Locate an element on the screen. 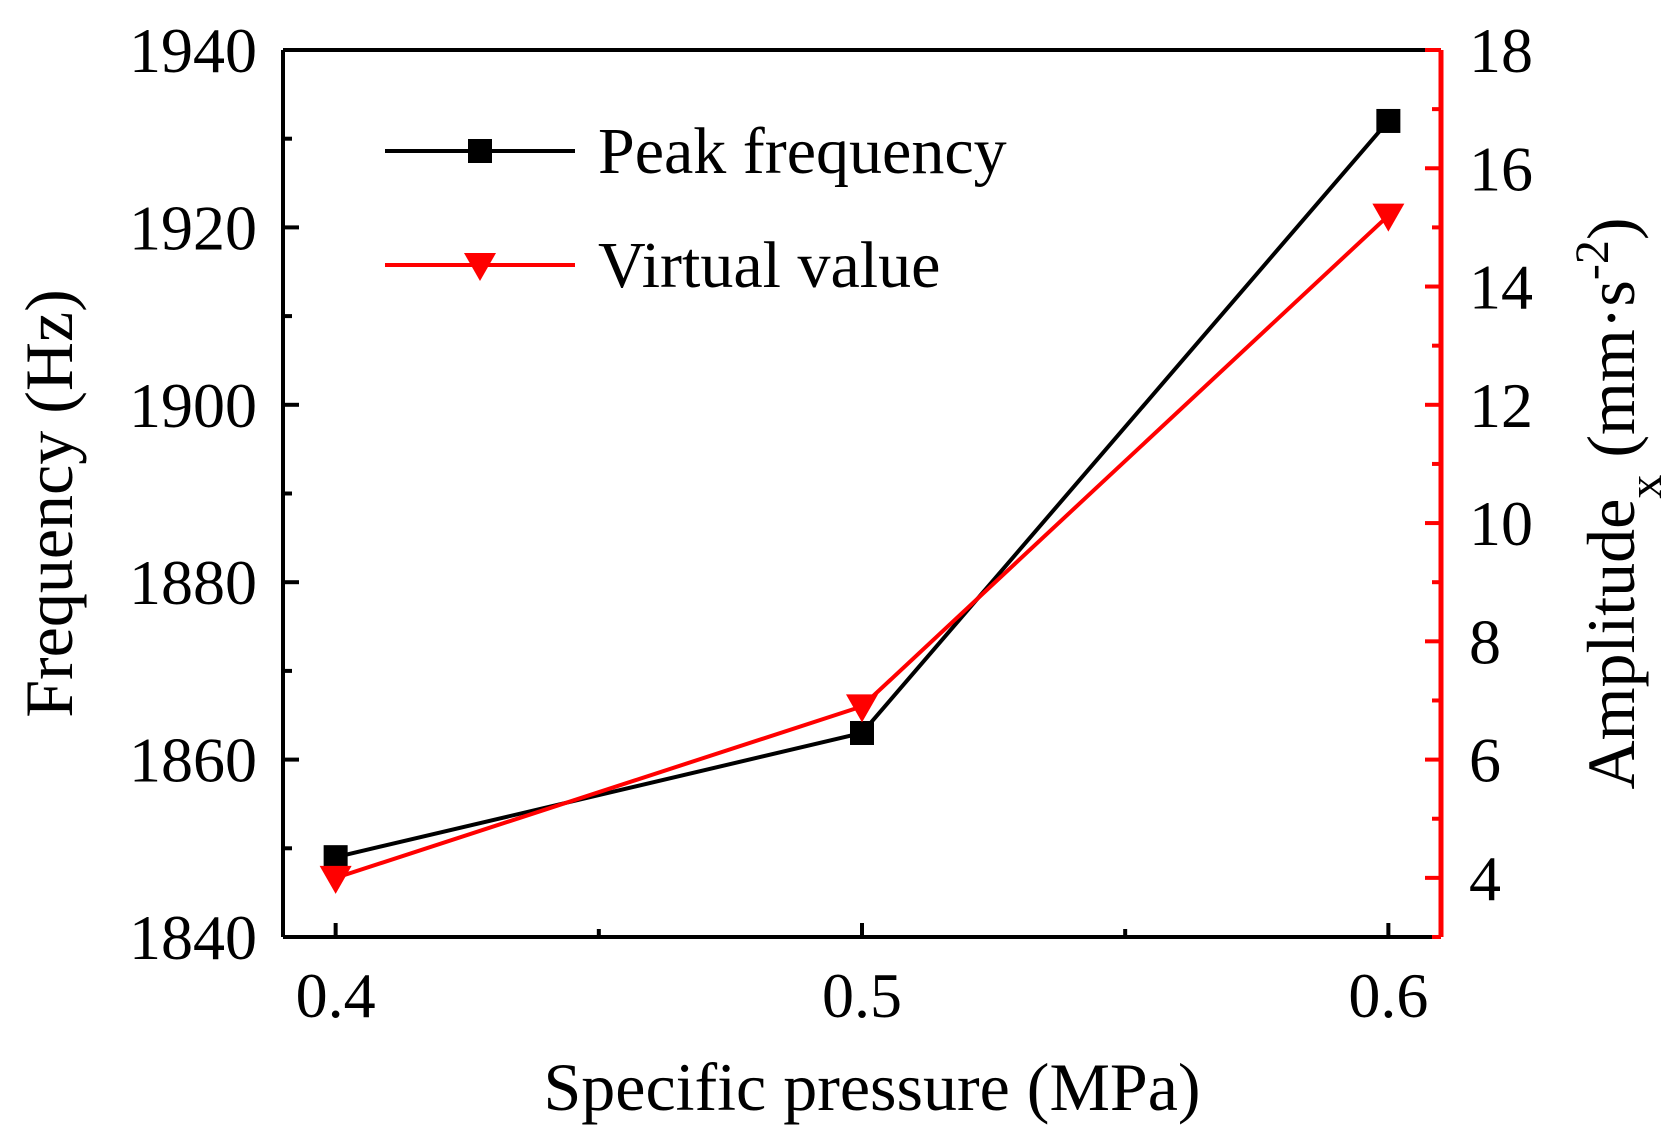  legend-marker-square is located at coordinates (480, 151).